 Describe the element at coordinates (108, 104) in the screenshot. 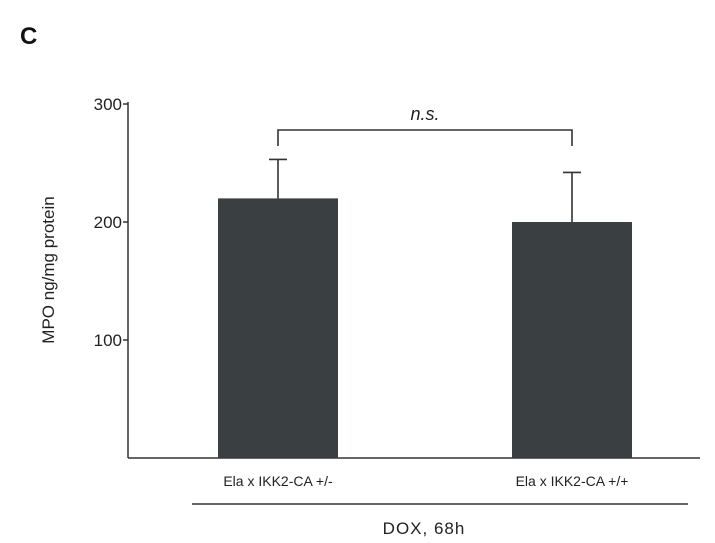

I see `y-tick-label: 300` at that location.